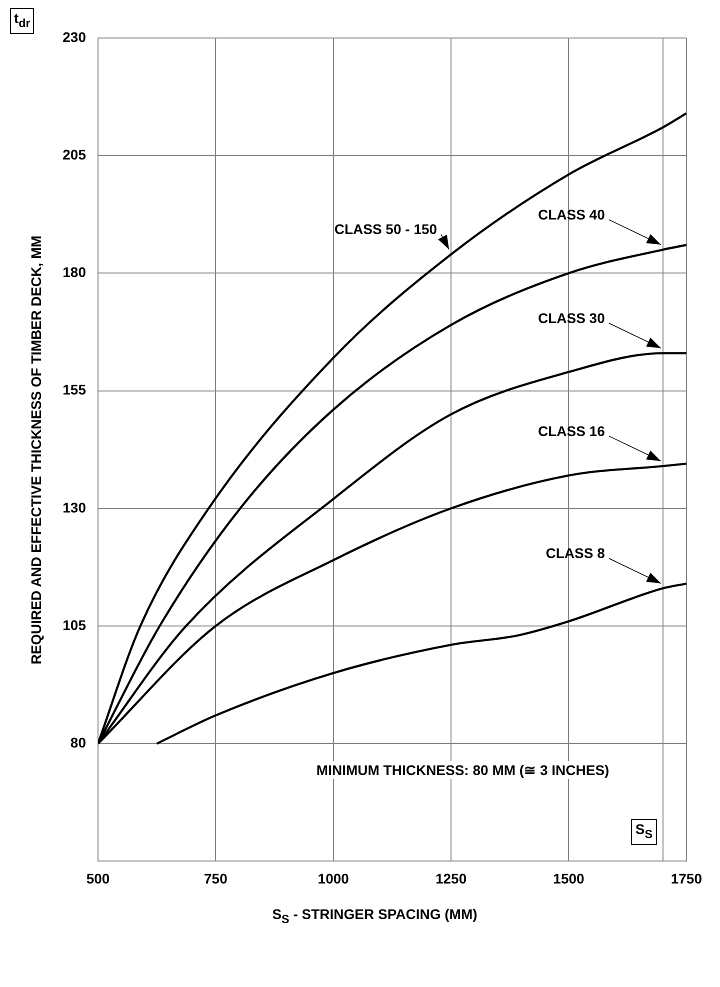  What do you see at coordinates (451, 878) in the screenshot?
I see `x-tick-label: 1250` at bounding box center [451, 878].